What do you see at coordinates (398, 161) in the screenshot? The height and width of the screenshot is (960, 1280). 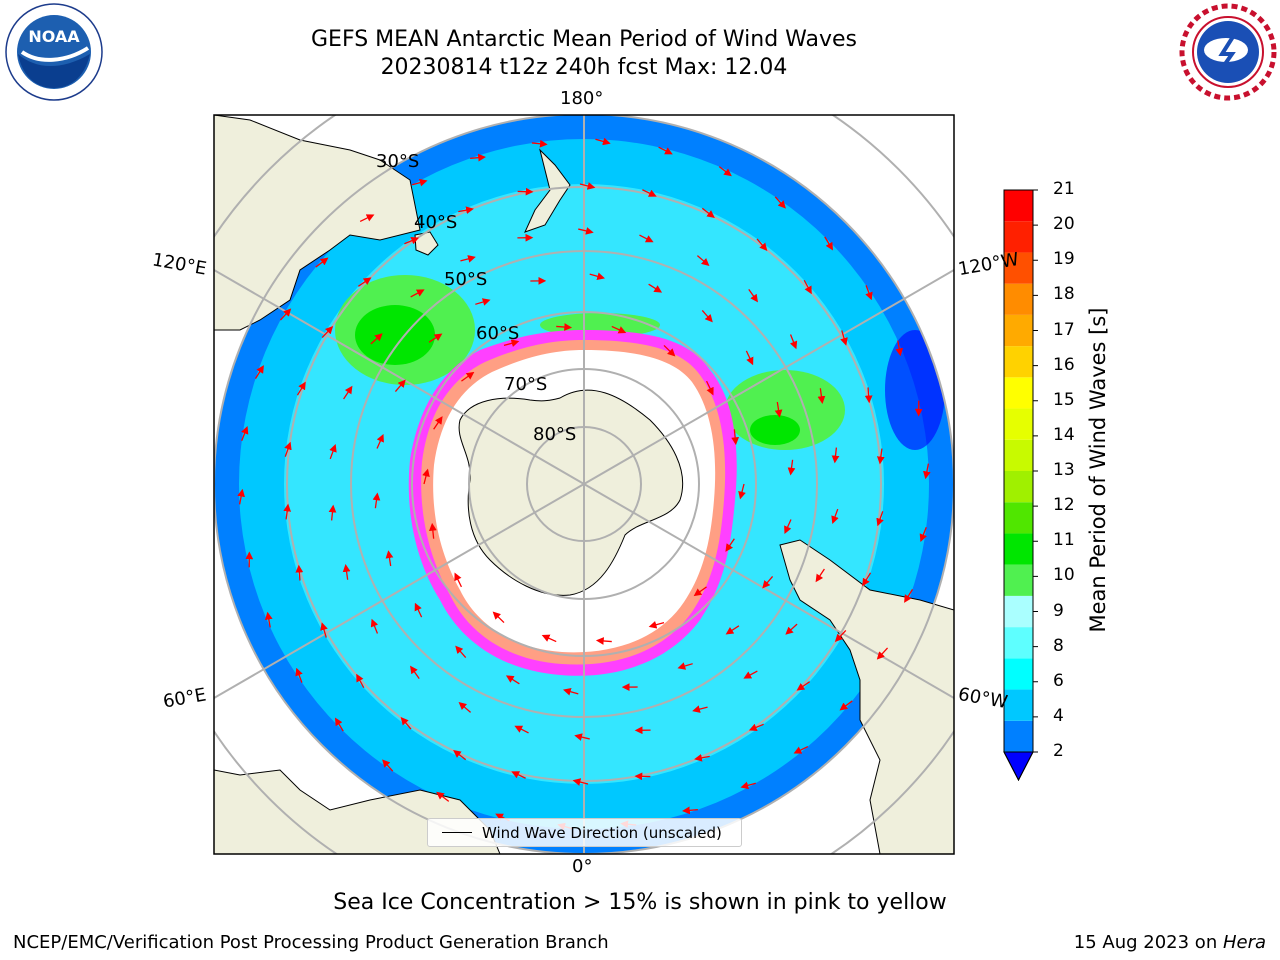 I see `lat-label-30s: 30°S` at bounding box center [398, 161].